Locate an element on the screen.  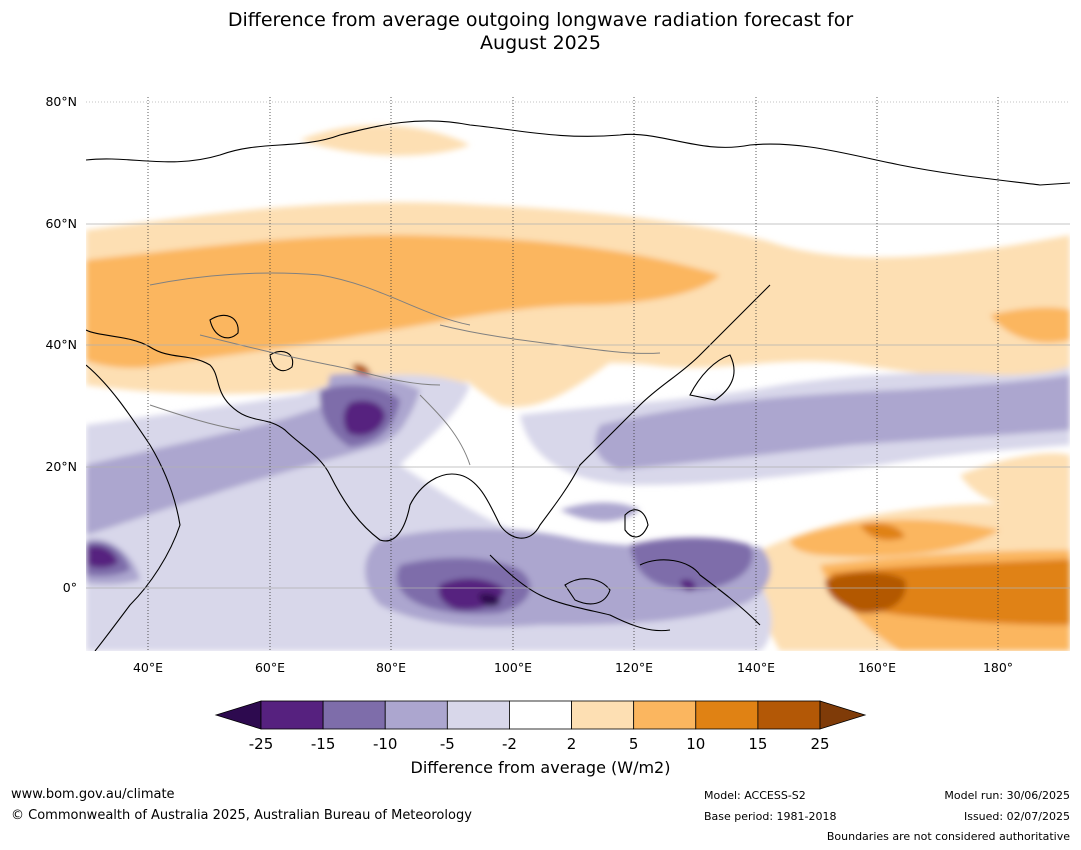
lat-label-40n: 40°N is located at coordinates (61, 344).